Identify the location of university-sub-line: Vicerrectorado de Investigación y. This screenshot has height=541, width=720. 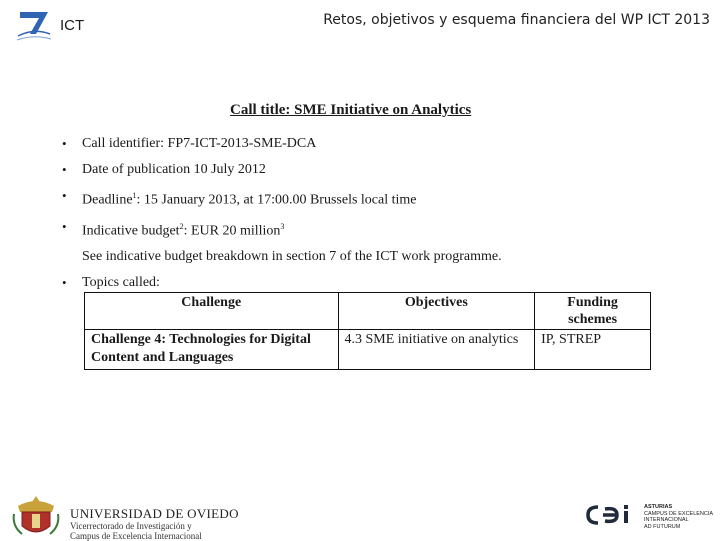
(131, 526).